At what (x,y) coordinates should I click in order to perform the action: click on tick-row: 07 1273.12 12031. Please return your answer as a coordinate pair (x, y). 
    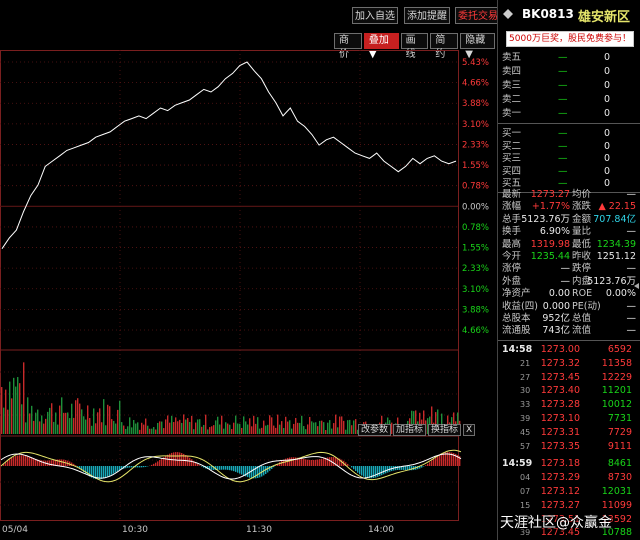
    Looking at the image, I should click on (569, 492).